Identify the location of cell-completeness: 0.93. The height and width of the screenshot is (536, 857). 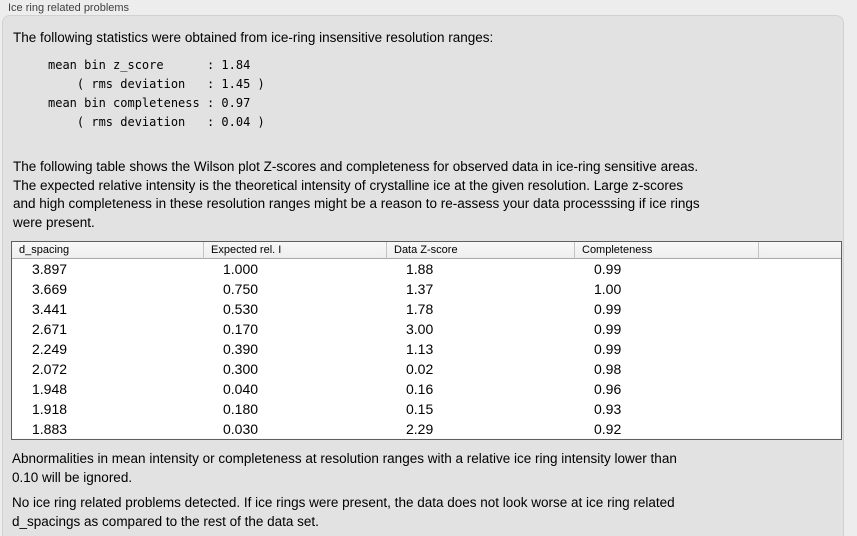
(608, 409).